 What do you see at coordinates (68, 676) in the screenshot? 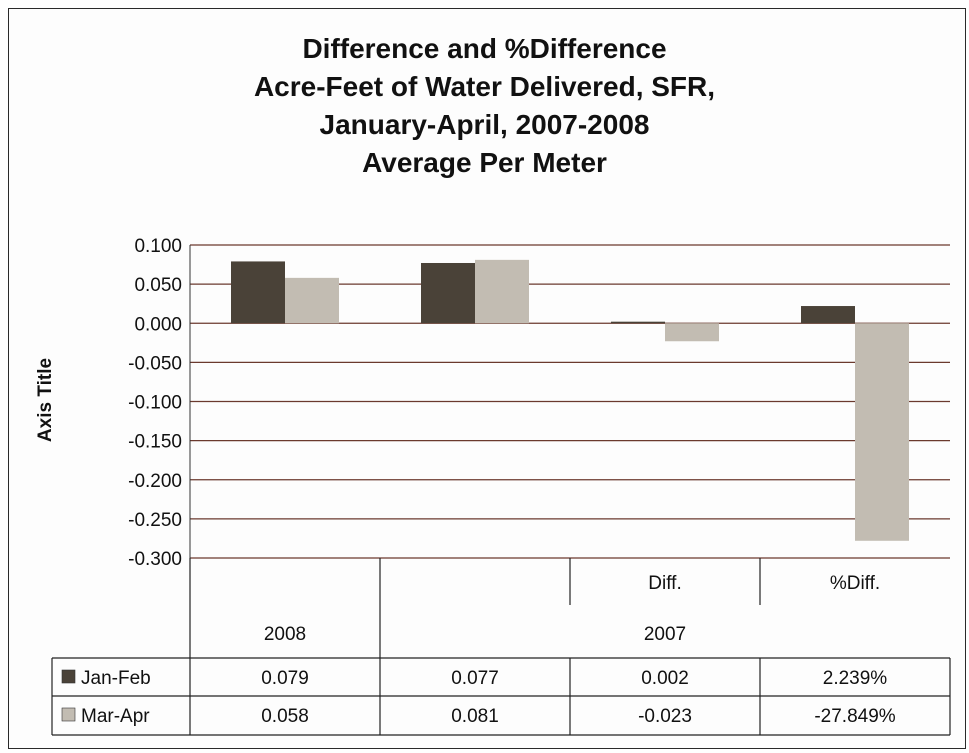
I see `legend-key-jan-feb` at bounding box center [68, 676].